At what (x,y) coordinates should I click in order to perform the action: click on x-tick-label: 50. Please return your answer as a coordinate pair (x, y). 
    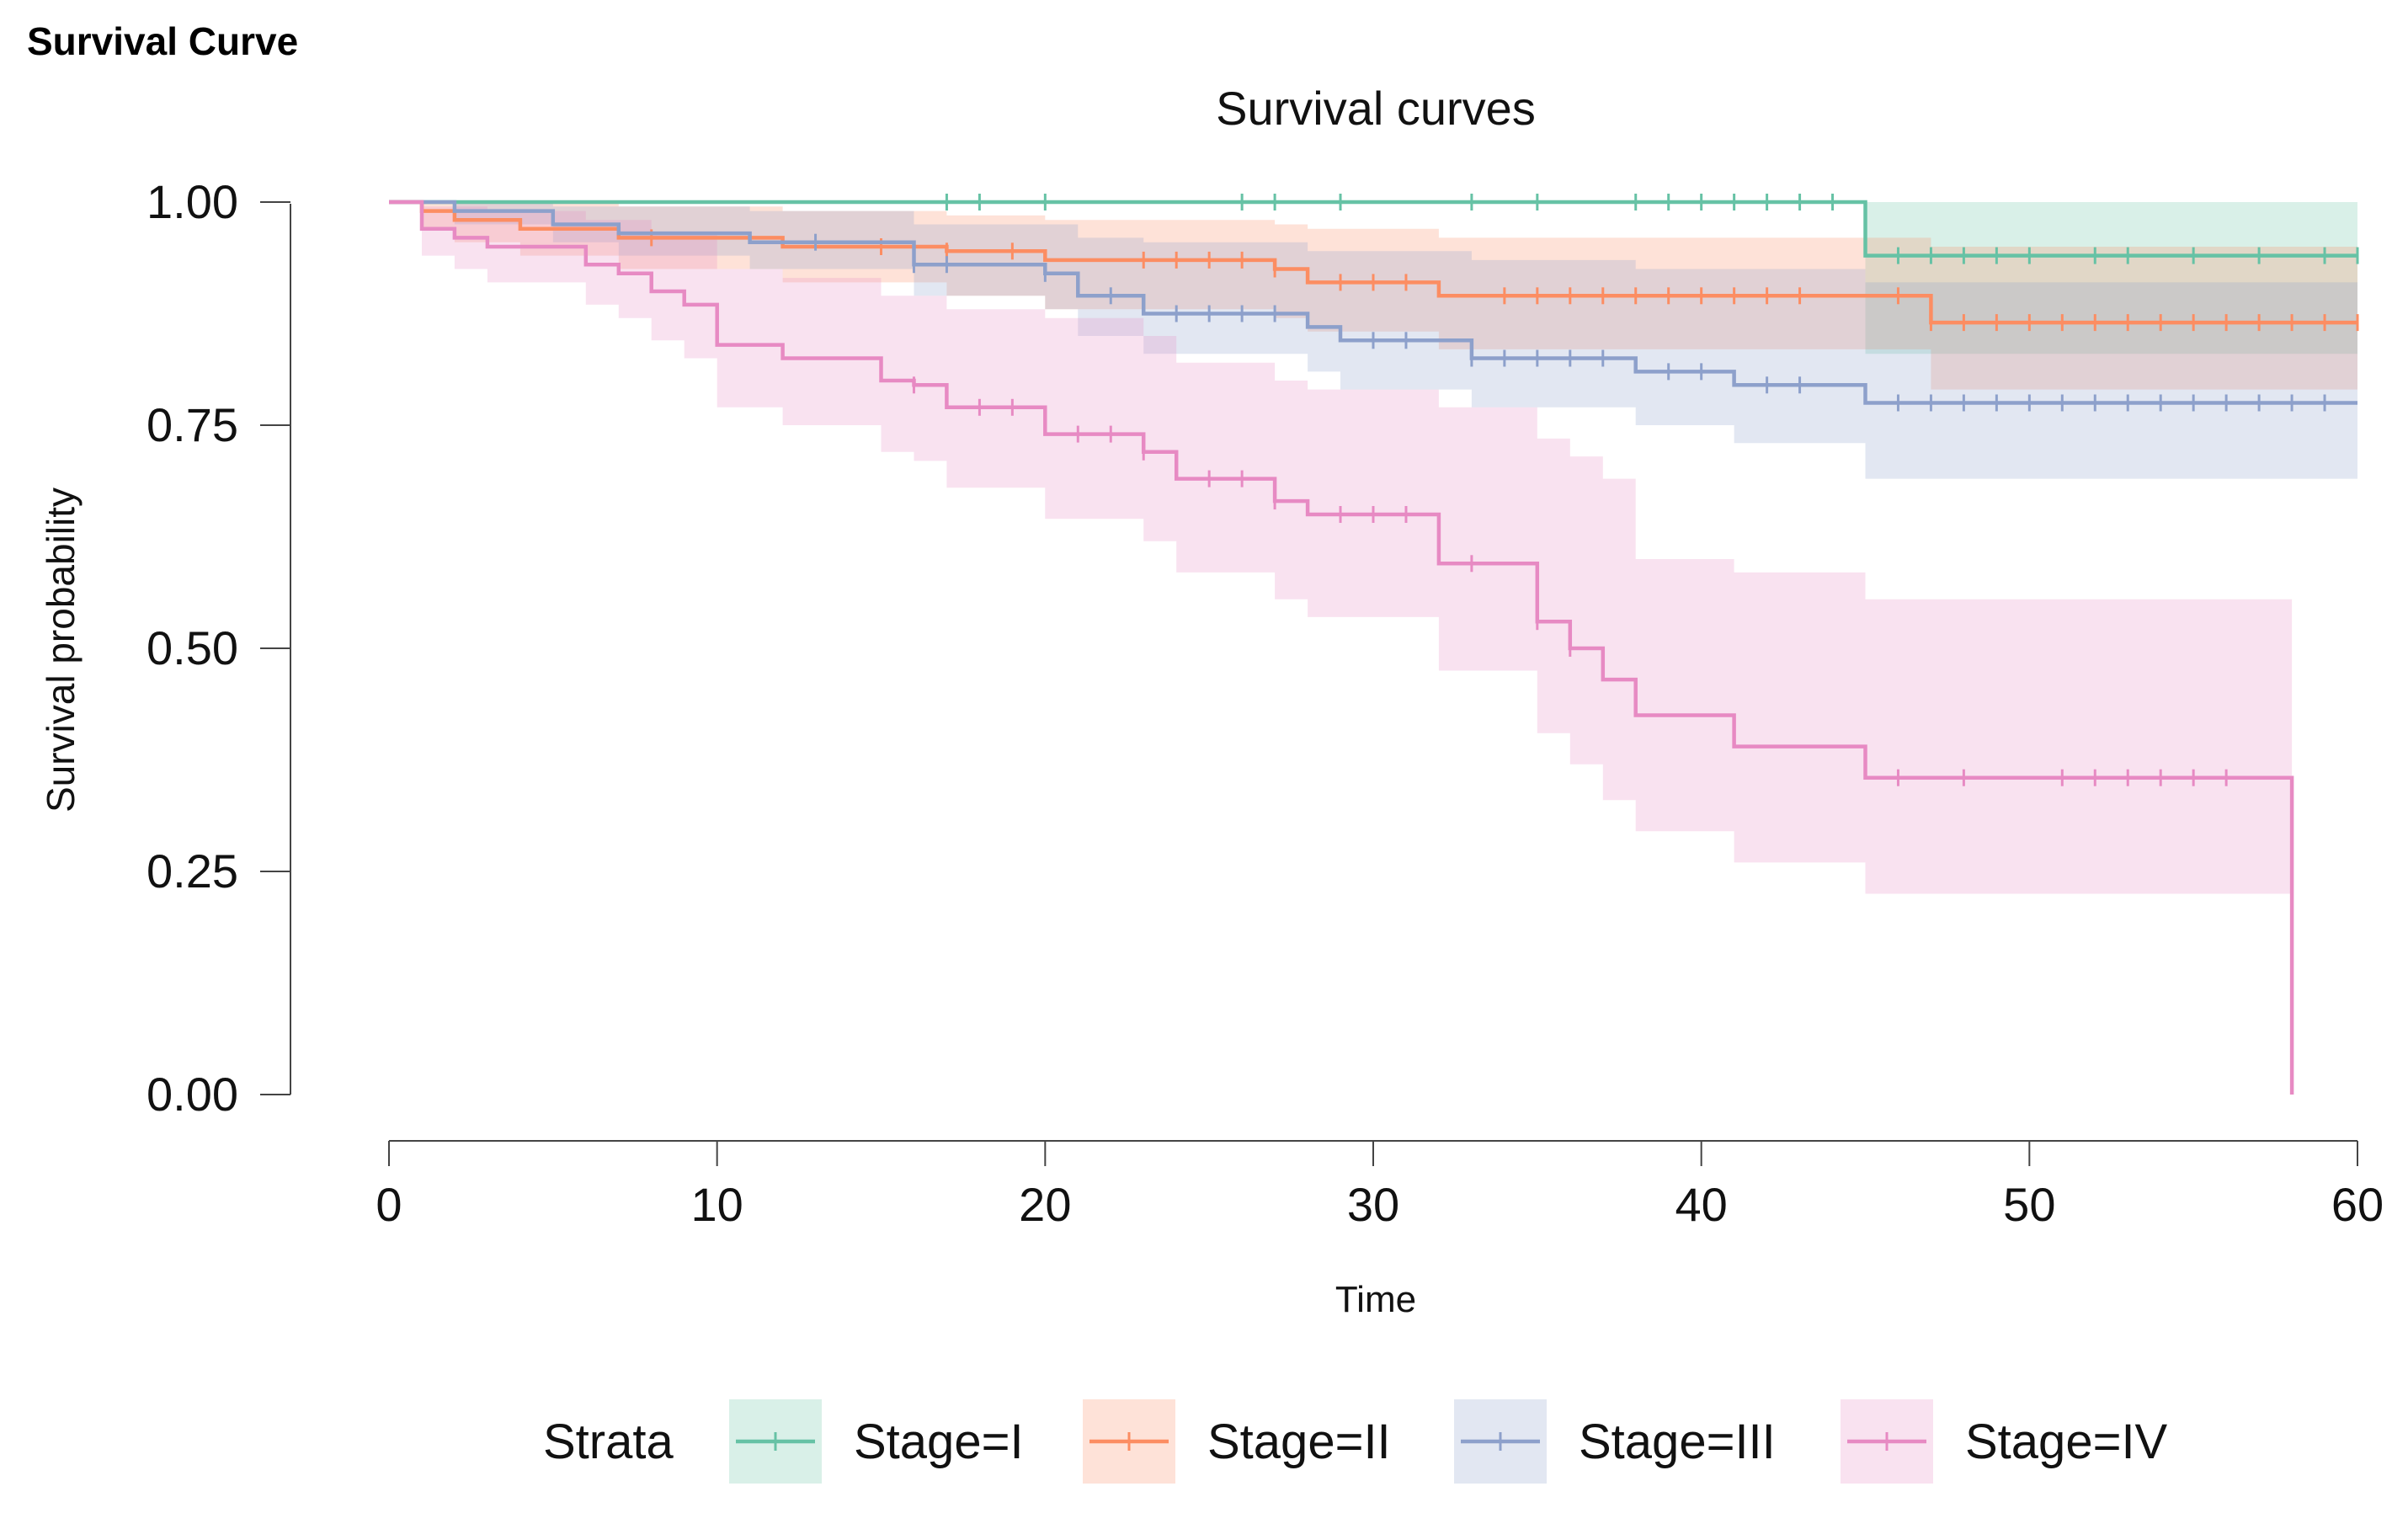
    Looking at the image, I should click on (2029, 1205).